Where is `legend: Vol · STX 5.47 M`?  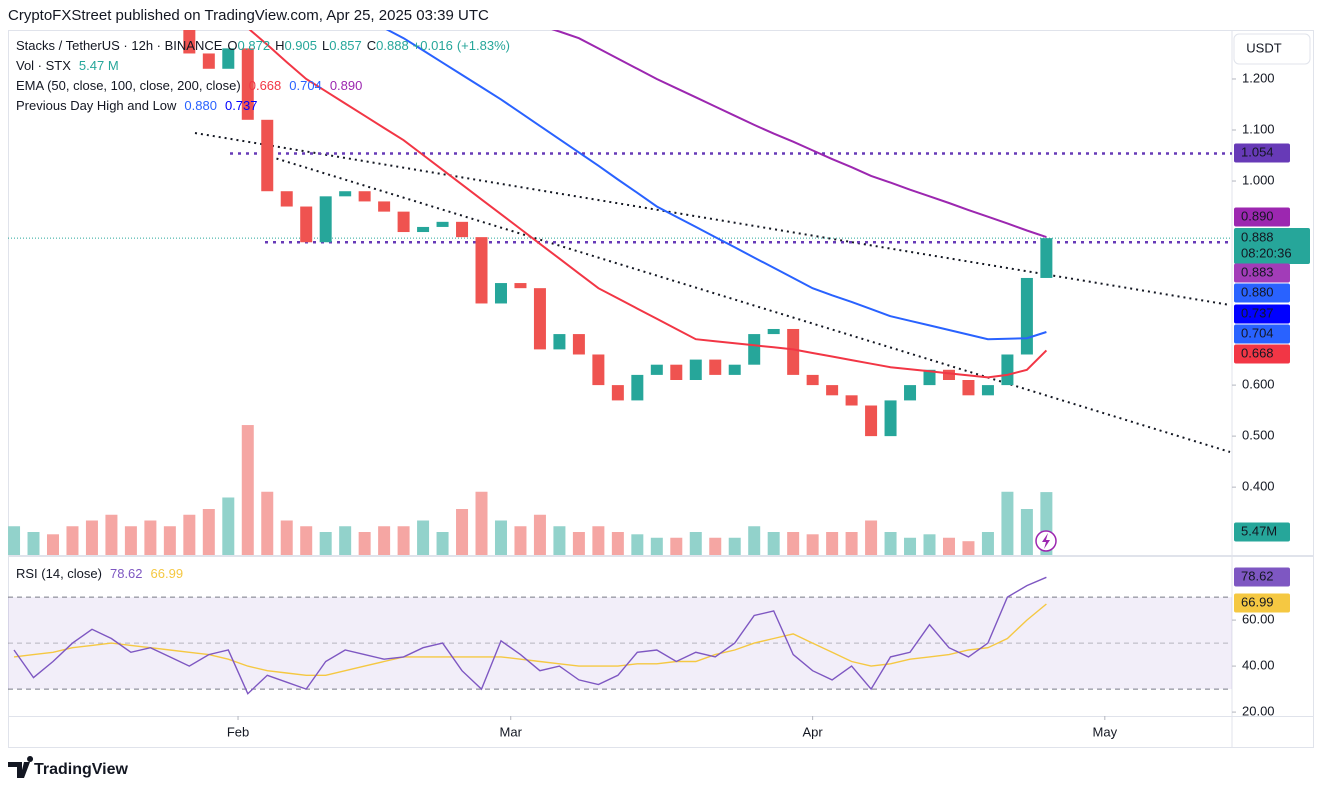
legend: Vol · STX 5.47 M is located at coordinates (67, 65).